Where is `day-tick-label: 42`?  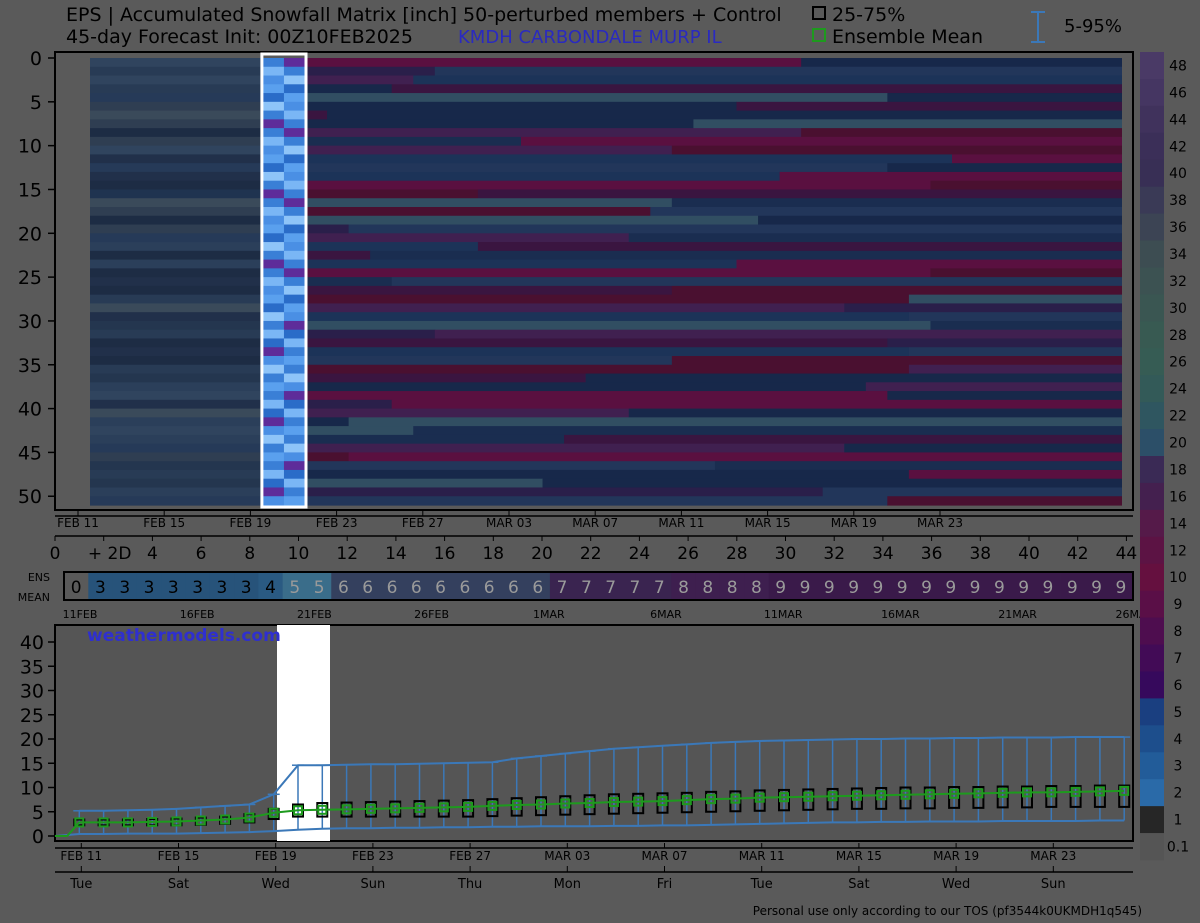 day-tick-label: 42 is located at coordinates (1078, 554).